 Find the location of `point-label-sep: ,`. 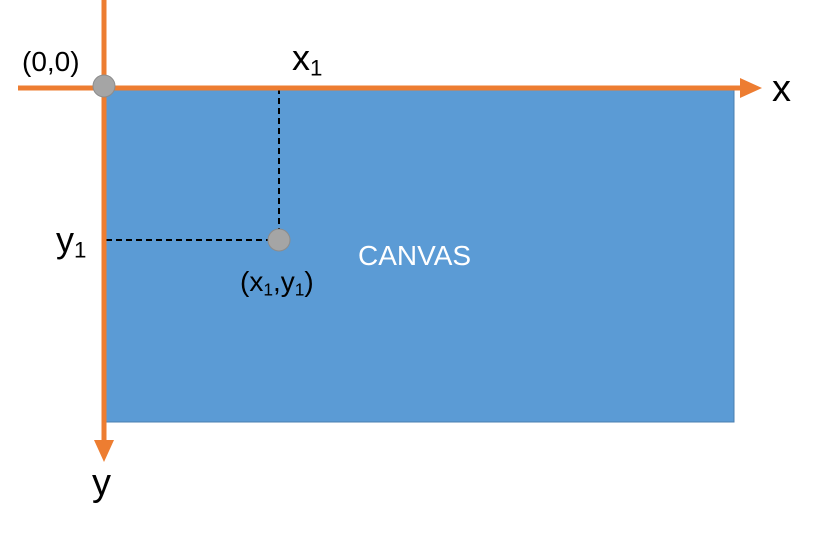

point-label-sep: , is located at coordinates (276, 281).